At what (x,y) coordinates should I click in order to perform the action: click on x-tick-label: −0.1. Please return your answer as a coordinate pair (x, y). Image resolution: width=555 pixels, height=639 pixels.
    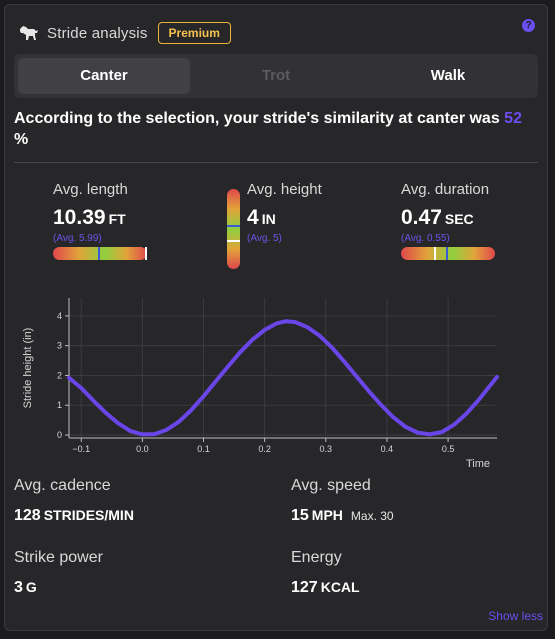
    Looking at the image, I should click on (81, 449).